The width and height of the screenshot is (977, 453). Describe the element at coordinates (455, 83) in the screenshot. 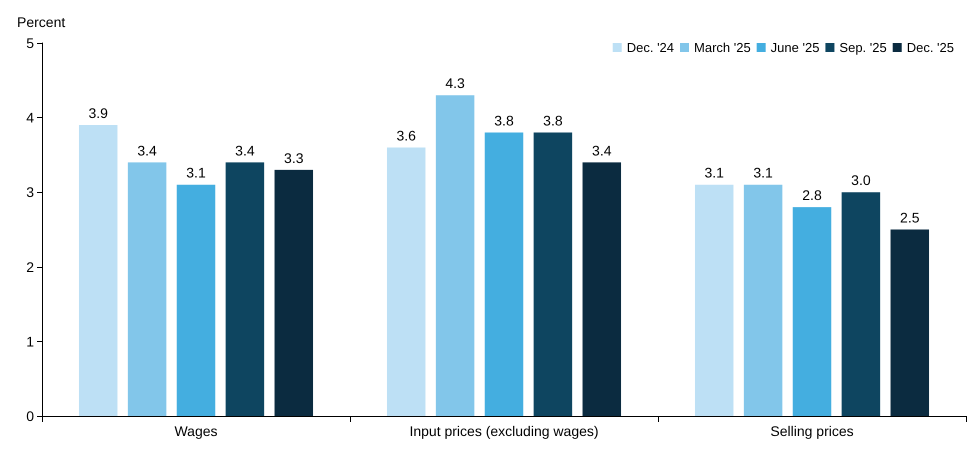

I see `data-label: 4.3` at that location.